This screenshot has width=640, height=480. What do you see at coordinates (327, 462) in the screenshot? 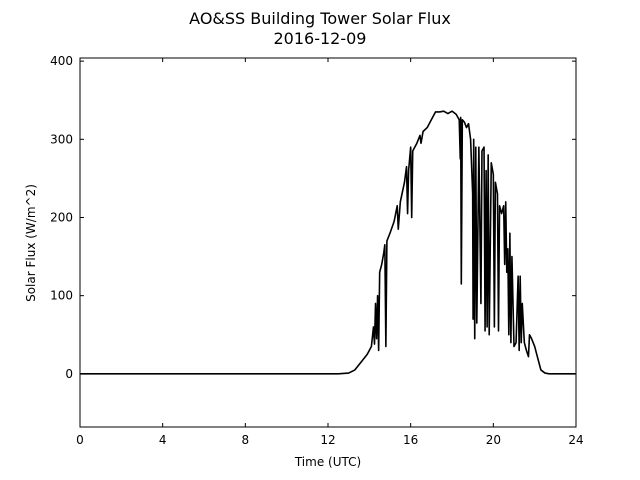
I see `x-axis-label: Time (UTC)` at bounding box center [327, 462].